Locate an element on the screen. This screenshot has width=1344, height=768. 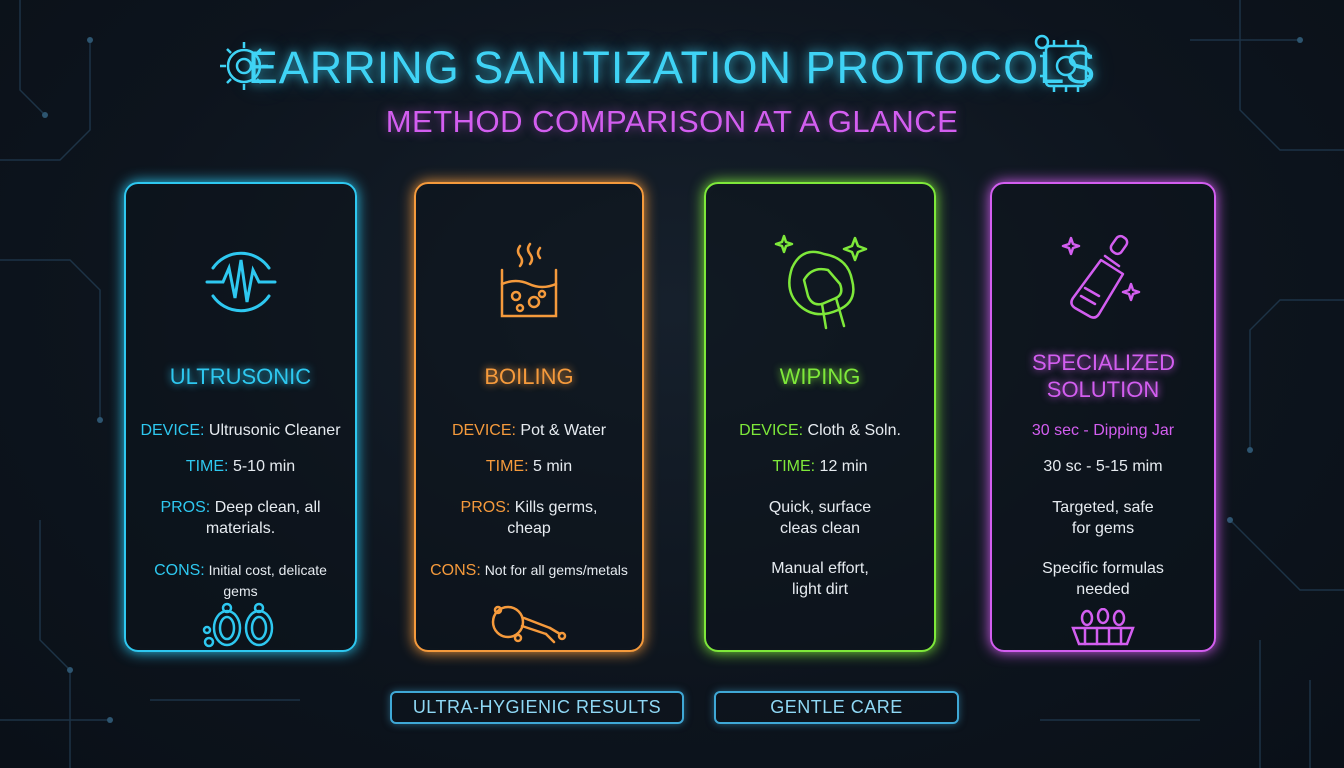
card-title: WIPING is located at coordinates (820, 376).